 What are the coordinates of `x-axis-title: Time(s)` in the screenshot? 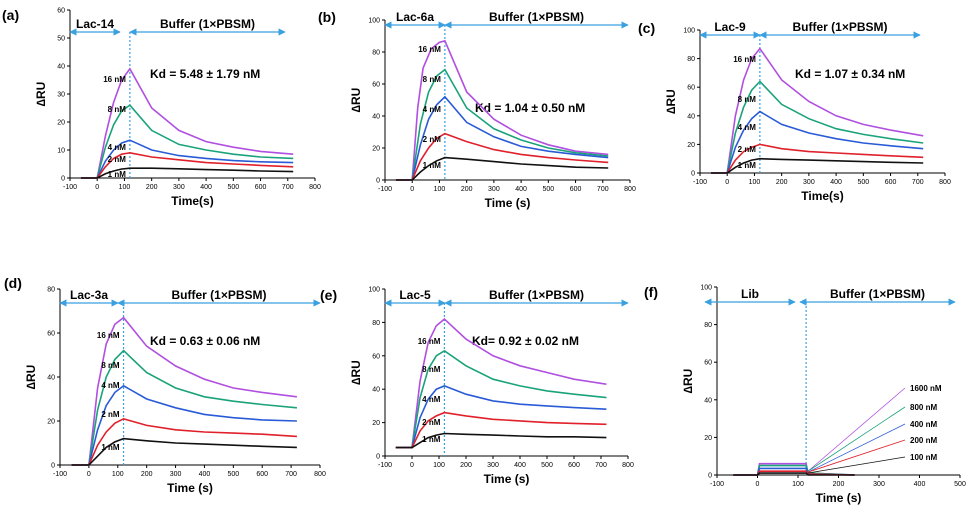 It's located at (192, 201).